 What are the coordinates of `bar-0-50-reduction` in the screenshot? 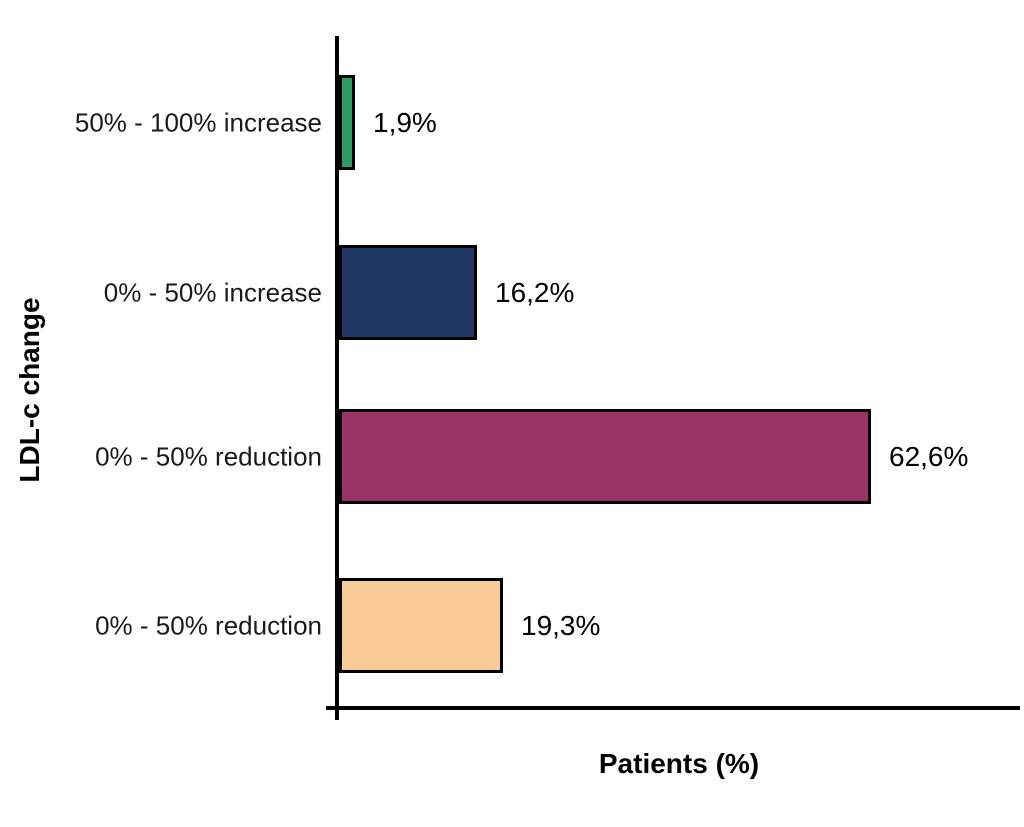 It's located at (605, 456).